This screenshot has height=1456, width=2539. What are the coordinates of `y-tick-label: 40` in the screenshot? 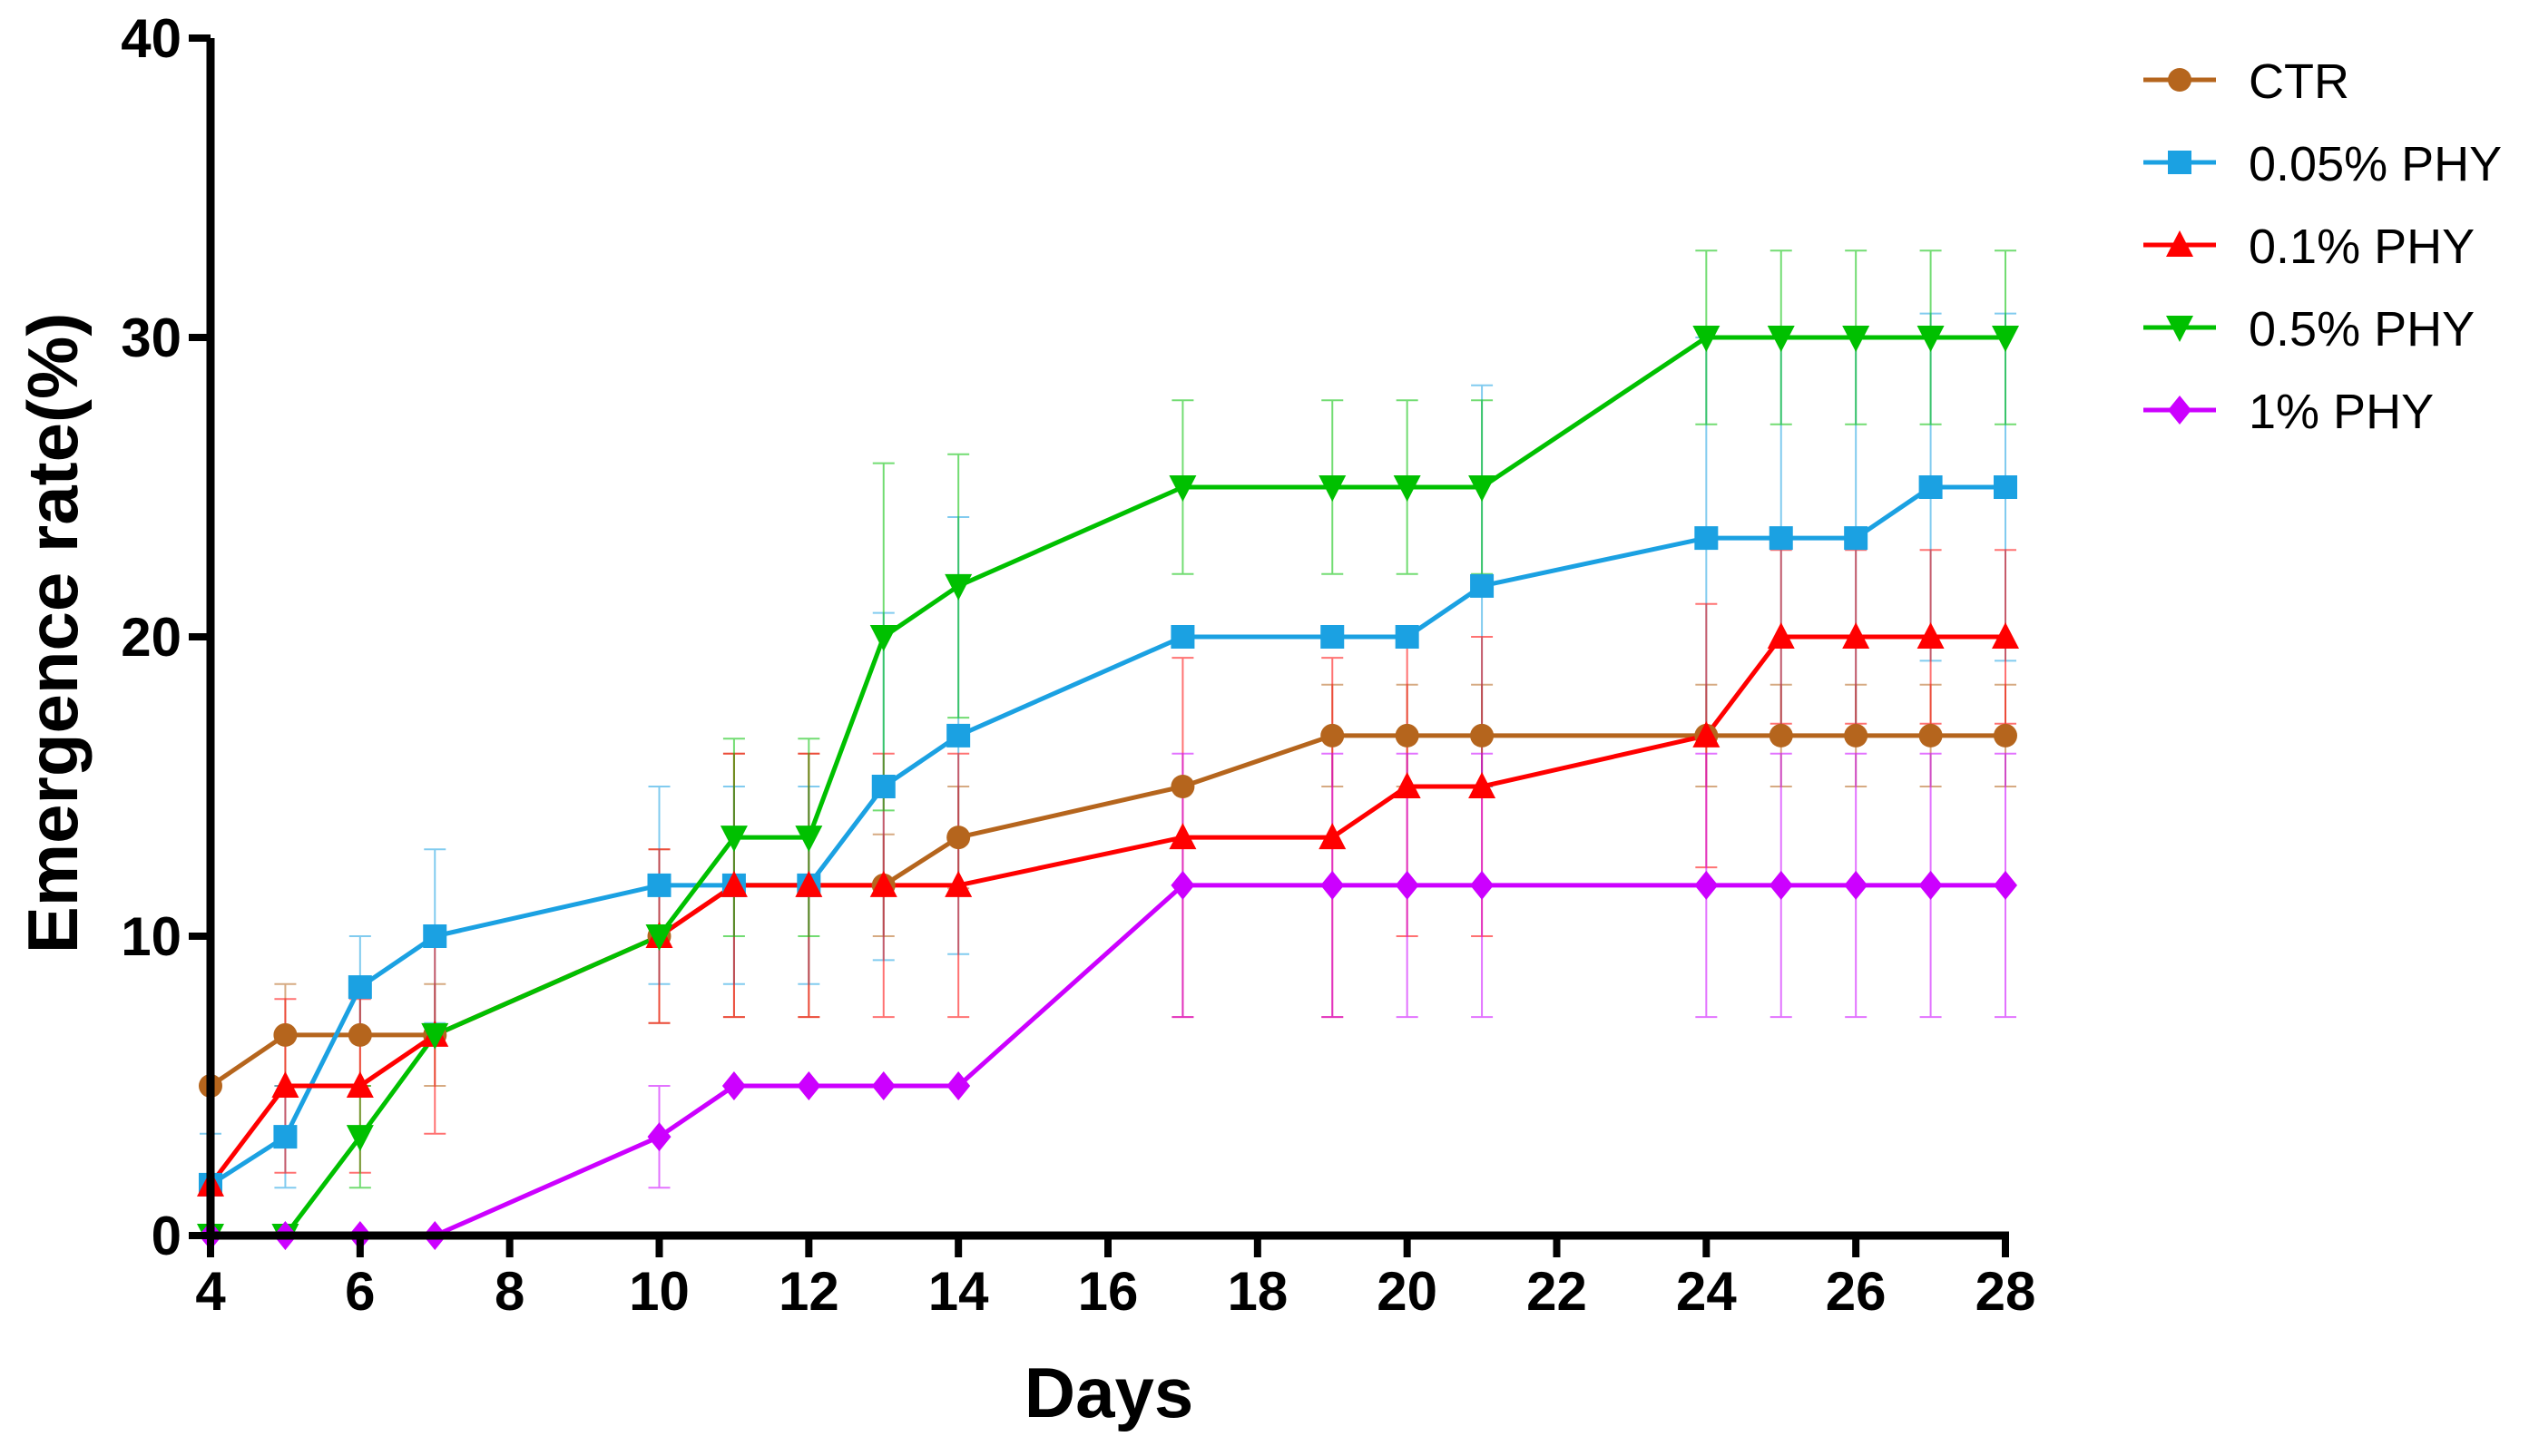 It's located at (151, 38).